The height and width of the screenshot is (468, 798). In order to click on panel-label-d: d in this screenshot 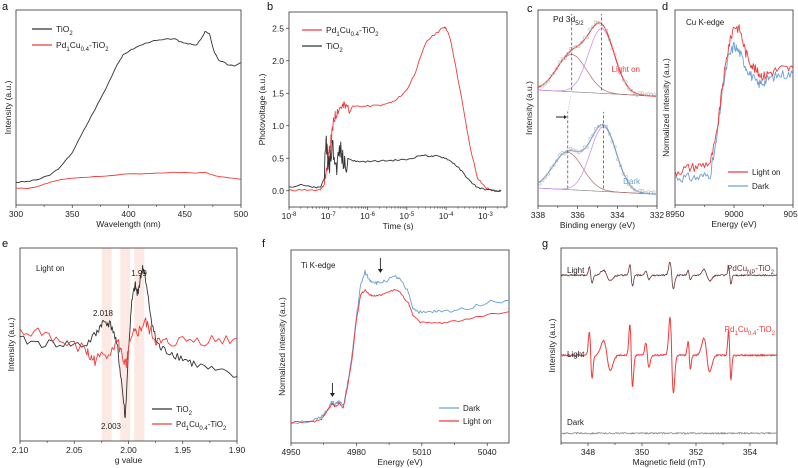, I will do `click(665, 7)`.